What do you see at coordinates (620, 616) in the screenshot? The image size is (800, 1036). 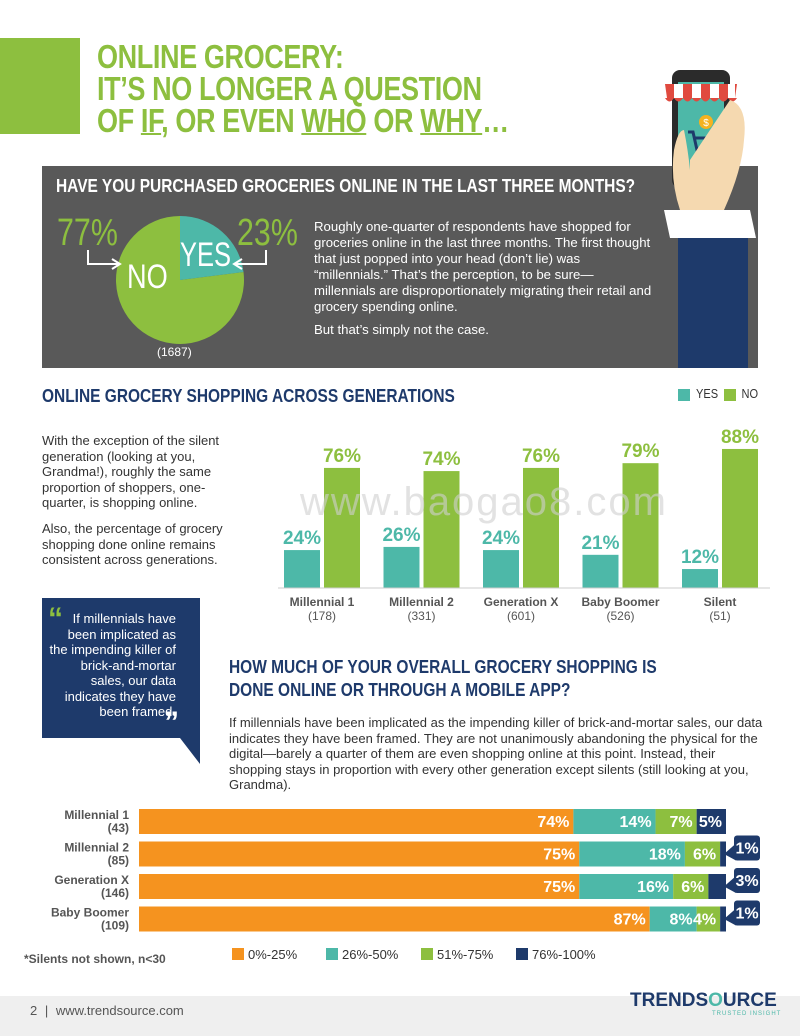 I see `category-sample-size: (526)` at bounding box center [620, 616].